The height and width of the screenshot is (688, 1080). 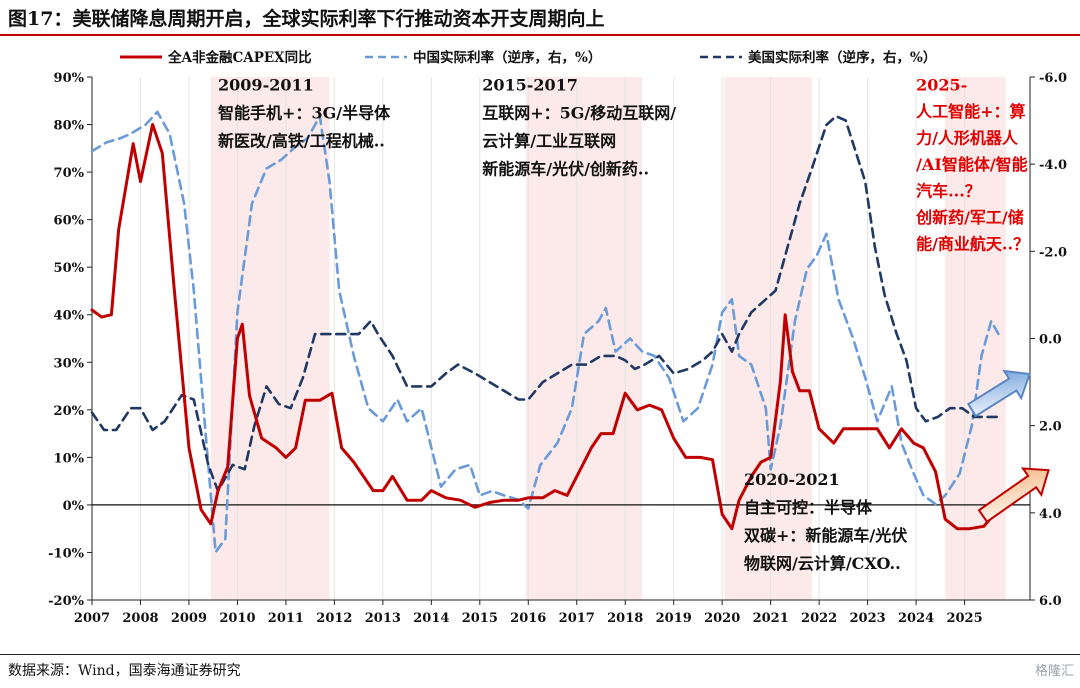 I want to click on left-tick-label: 0%, so click(x=74, y=506).